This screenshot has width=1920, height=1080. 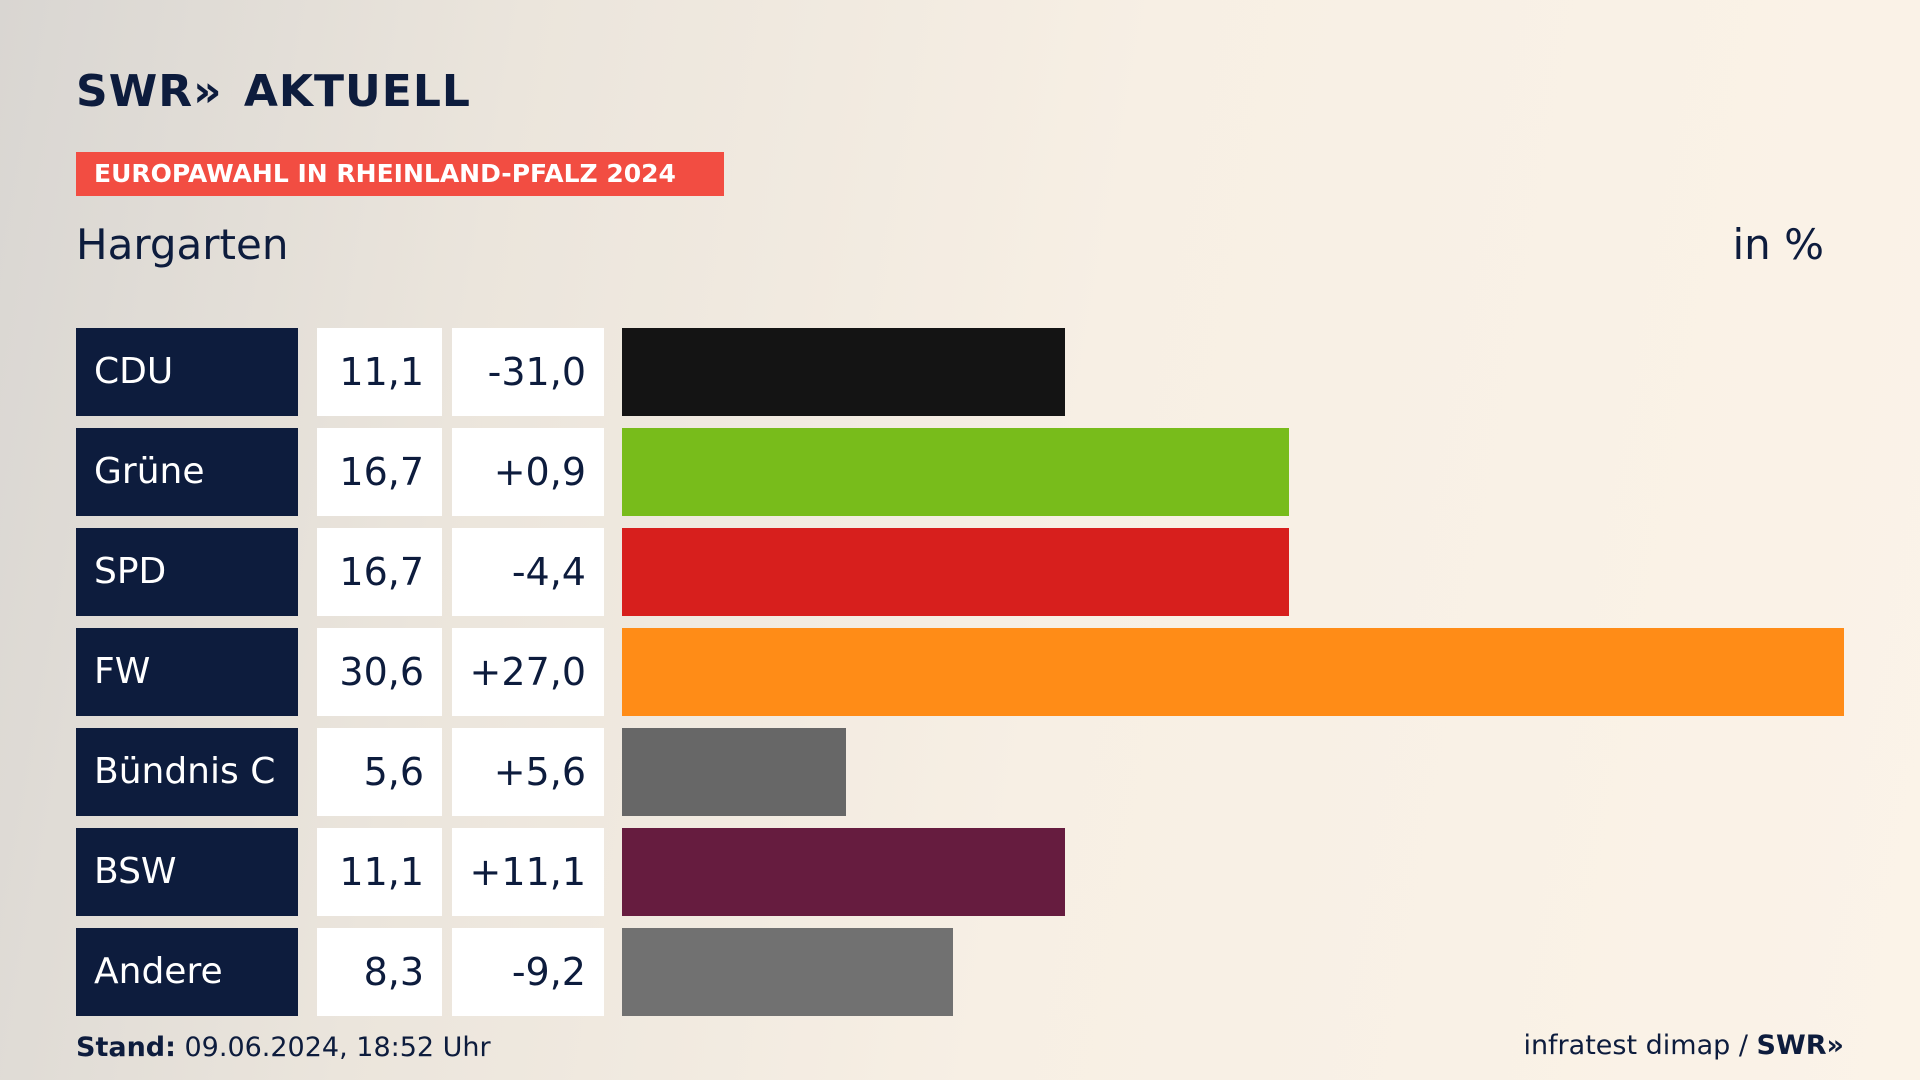 I want to click on result-row: SPD 16,7 -4,4, so click(x=961, y=572).